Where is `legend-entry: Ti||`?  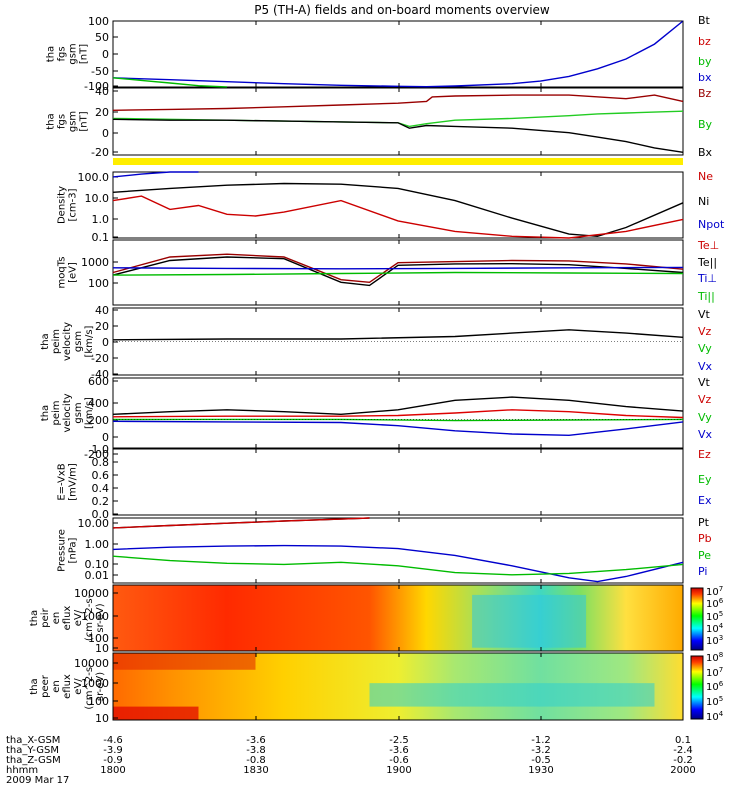 legend-entry: Ti|| is located at coordinates (706, 296).